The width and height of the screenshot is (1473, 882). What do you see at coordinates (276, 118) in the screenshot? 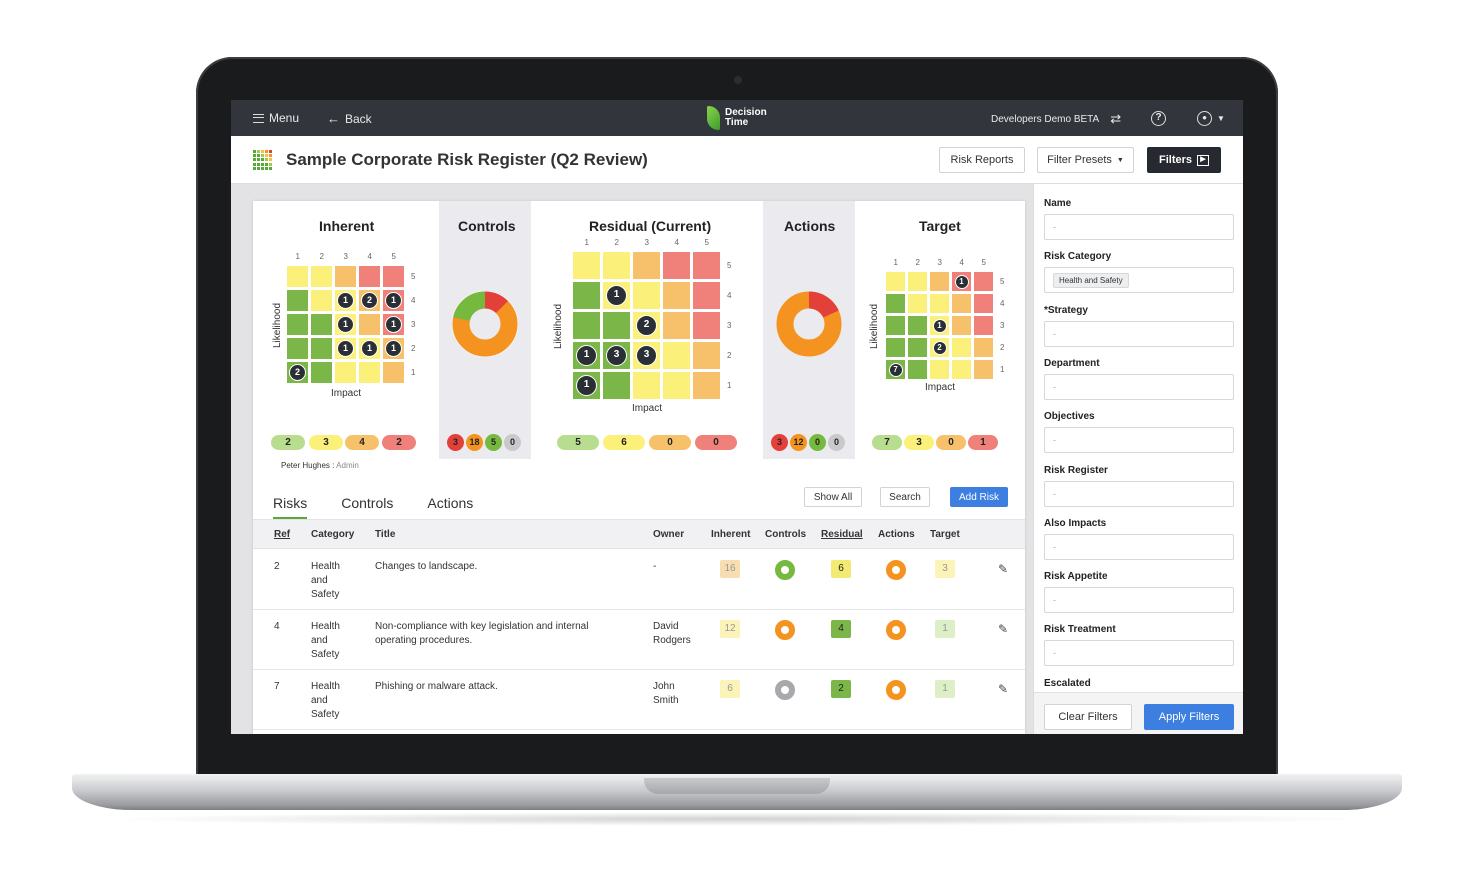
I see `menu-button: Menu` at bounding box center [276, 118].